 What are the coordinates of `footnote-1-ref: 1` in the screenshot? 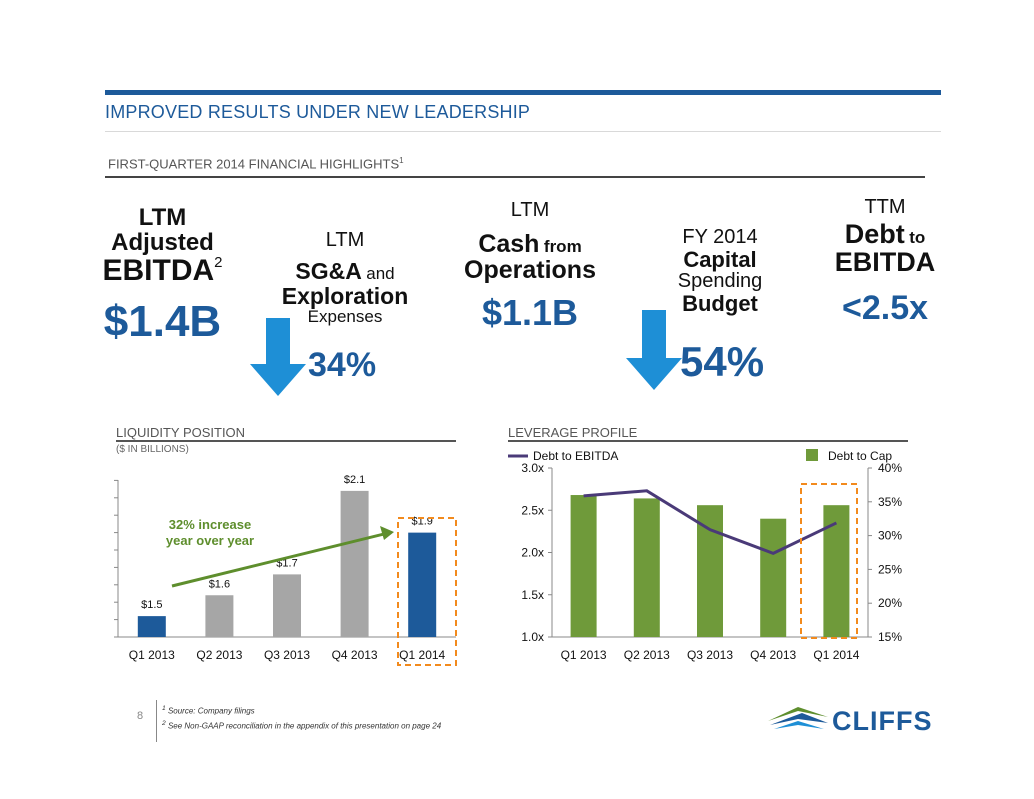 It's located at (164, 708).